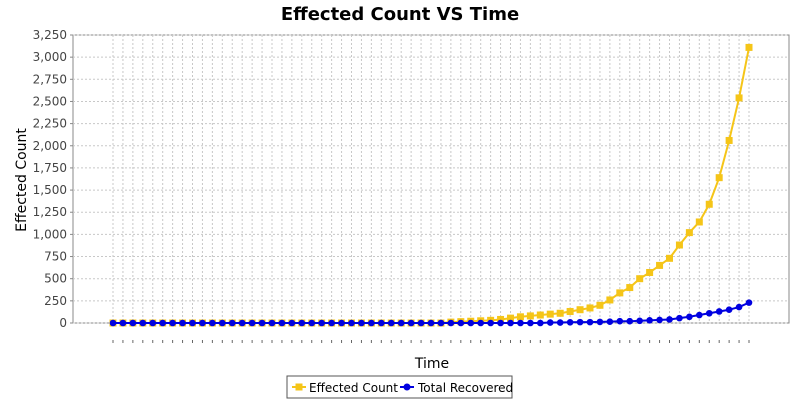 This screenshot has height=400, width=800. Describe the element at coordinates (431, 341) in the screenshot. I see `x-axis` at that location.